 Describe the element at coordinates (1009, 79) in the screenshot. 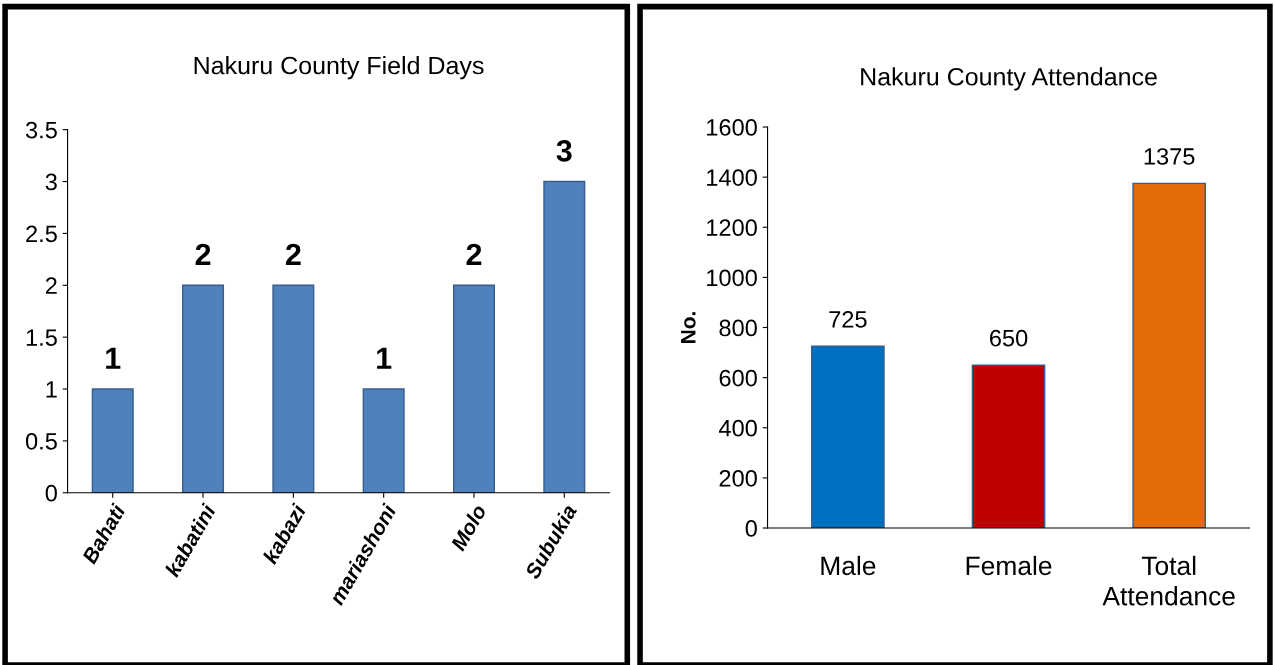

I see `chart-title: Nakuru County Attendance` at that location.